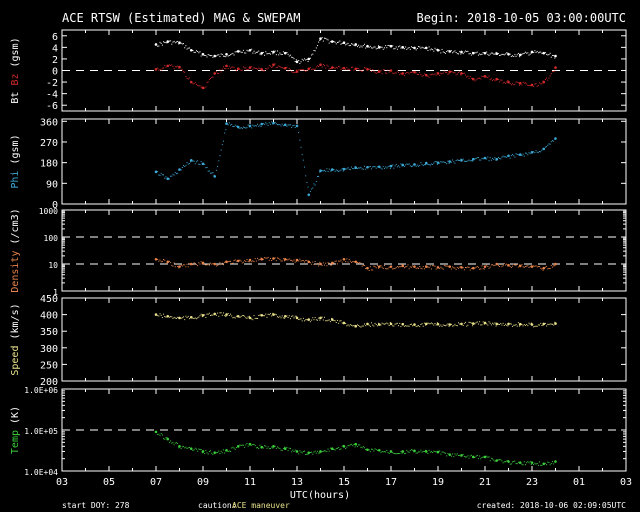 This screenshot has width=640, height=512. What do you see at coordinates (49, 143) in the screenshot?
I see `y-tick-label: 270` at bounding box center [49, 143].